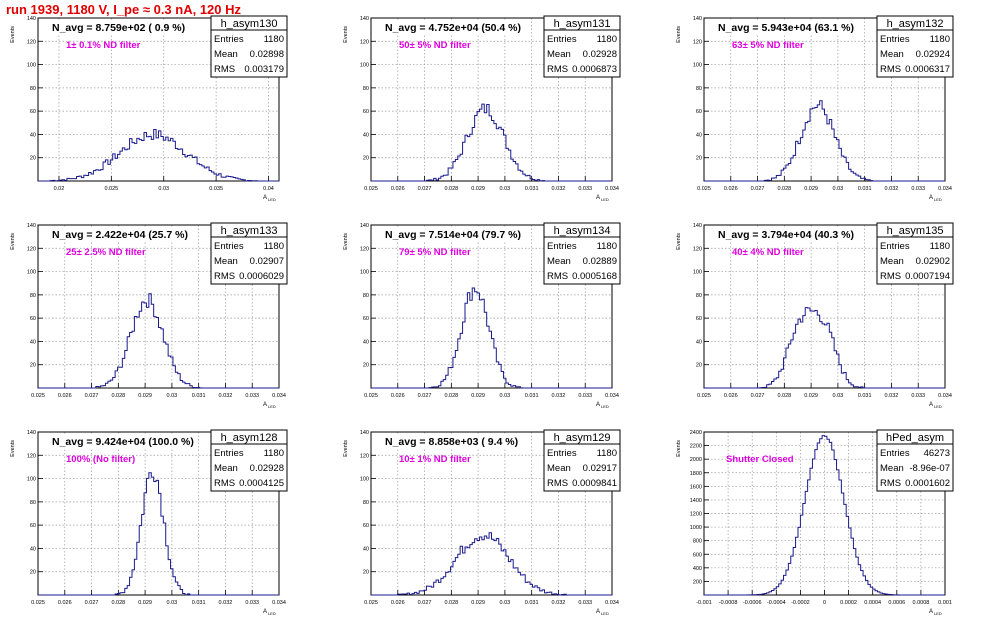  Describe the element at coordinates (774, 234) in the screenshot. I see `title-box` at that location.